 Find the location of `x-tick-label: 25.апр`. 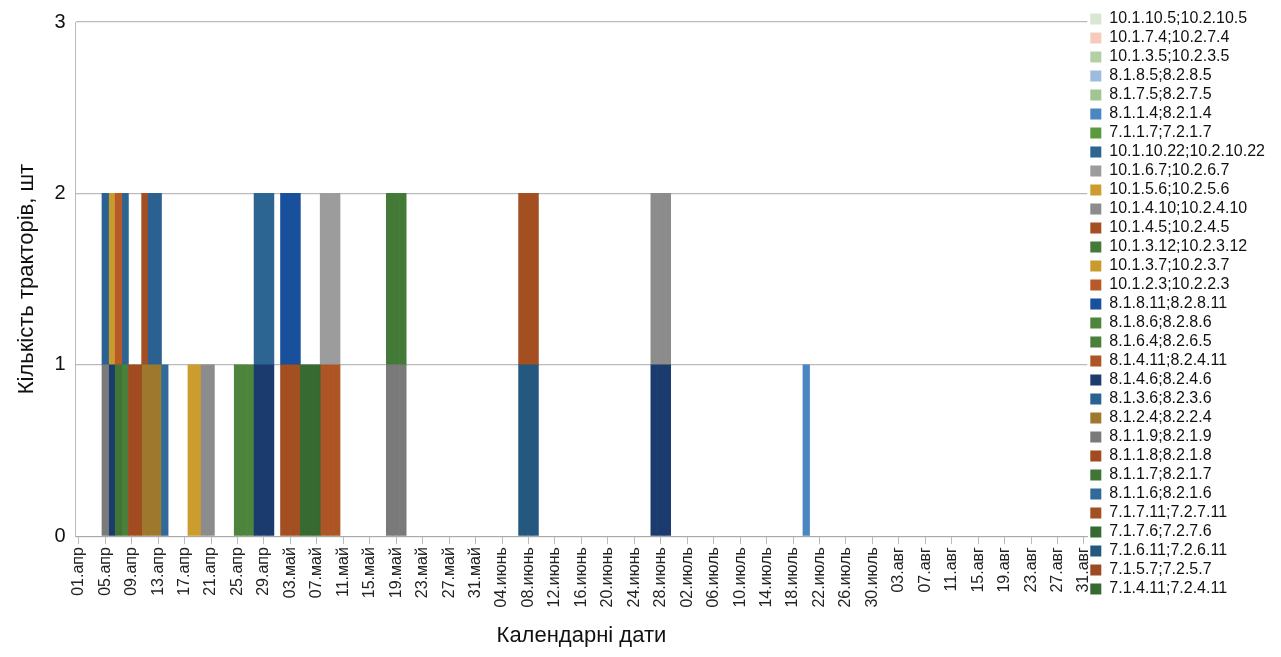

x-tick-label: 25.апр is located at coordinates (236, 571).